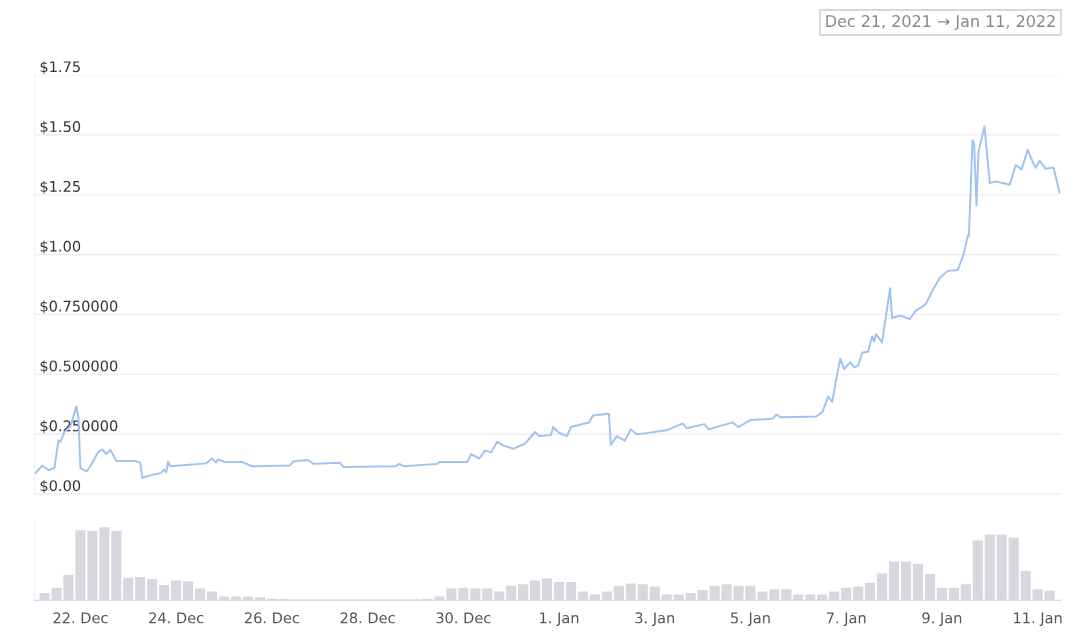  I want to click on x-tick-label: 3. Jan, so click(655, 619).